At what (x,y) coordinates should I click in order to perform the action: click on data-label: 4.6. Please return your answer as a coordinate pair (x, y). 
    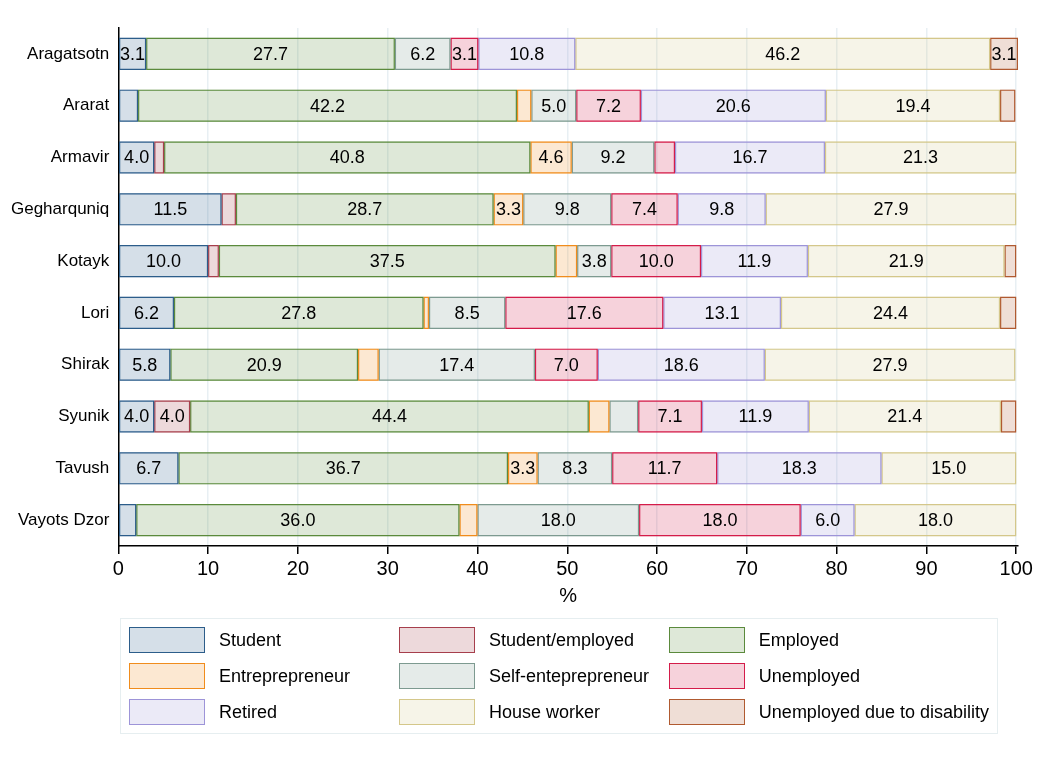
    Looking at the image, I should click on (551, 157).